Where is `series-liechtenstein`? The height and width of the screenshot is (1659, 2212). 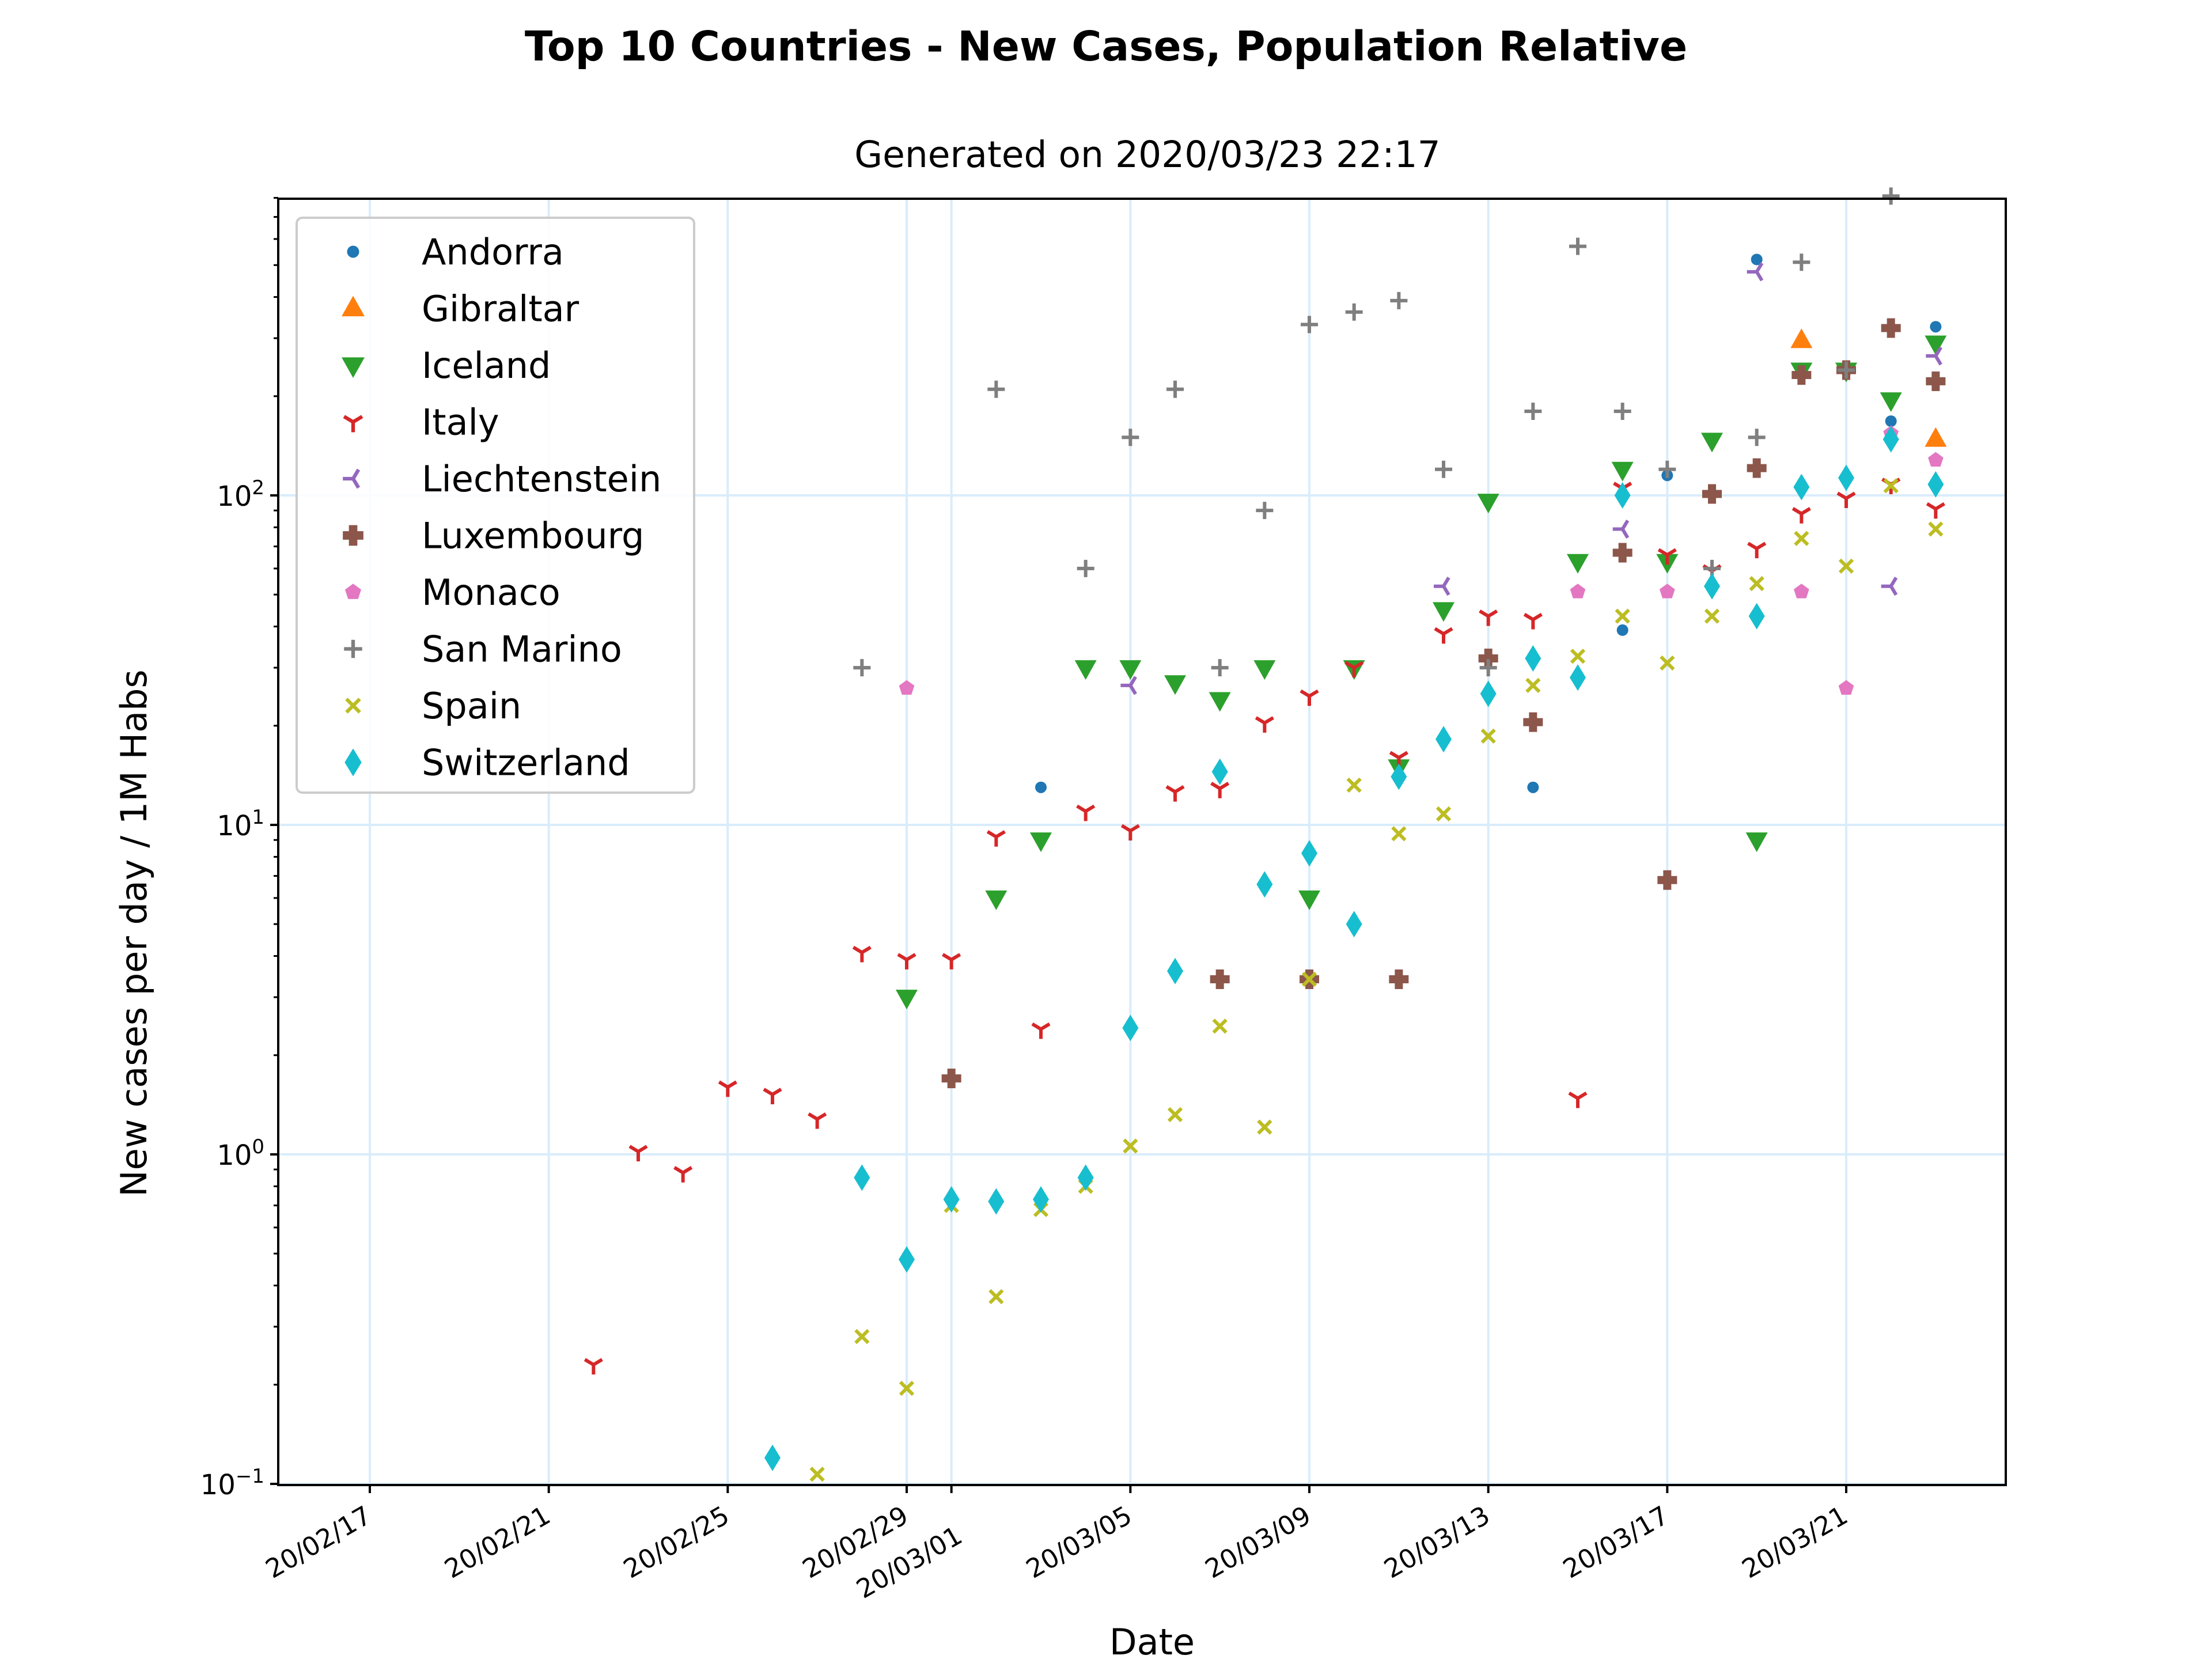
series-liechtenstein is located at coordinates (1531, 478).